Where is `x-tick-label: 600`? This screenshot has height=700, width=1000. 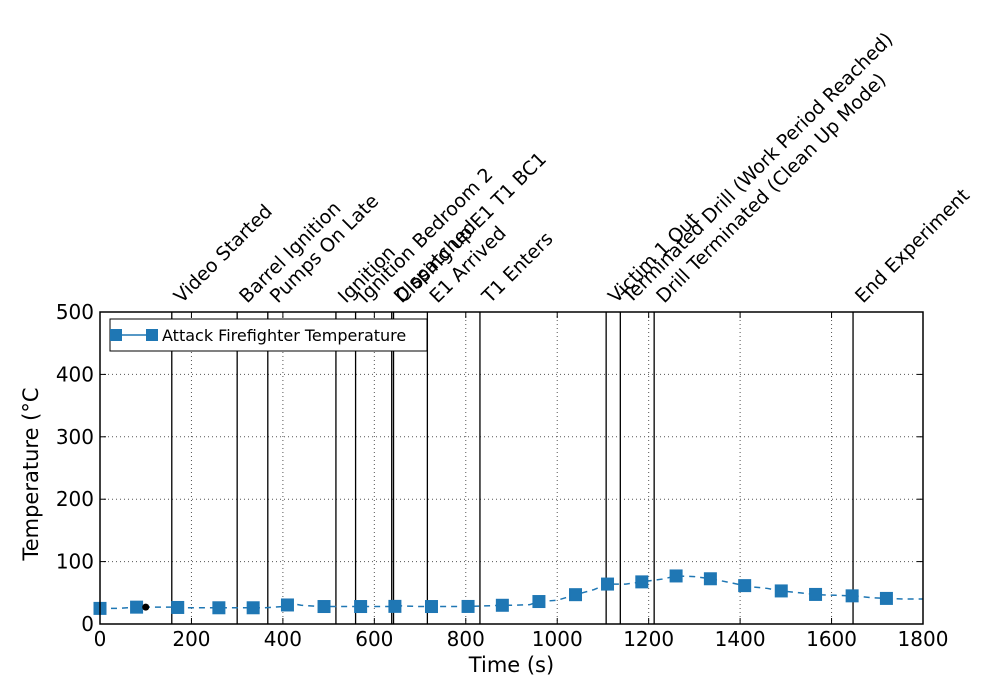 x-tick-label: 600 is located at coordinates (374, 639).